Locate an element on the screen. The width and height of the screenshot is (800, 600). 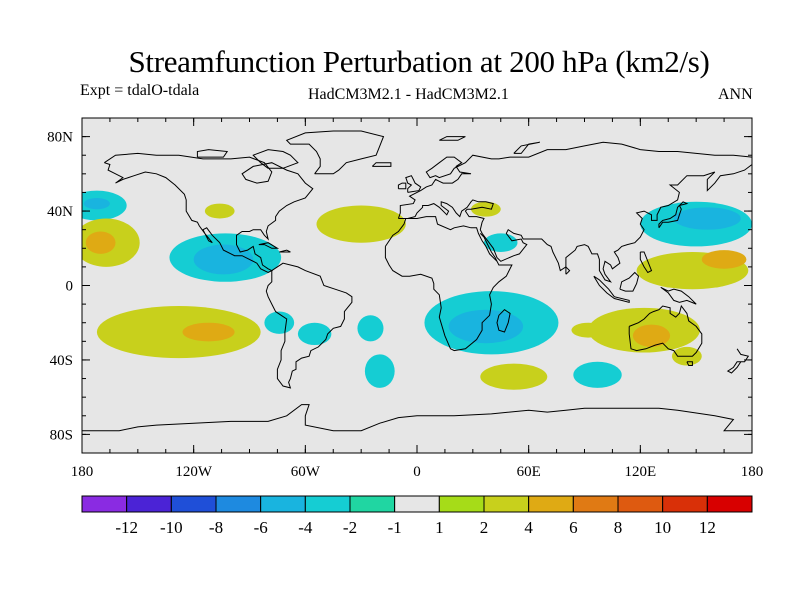
colorbar: -12 -10 -8 -6 -4 -2 -1 1 2 4 6 8 10 12 is located at coordinates (417, 516).